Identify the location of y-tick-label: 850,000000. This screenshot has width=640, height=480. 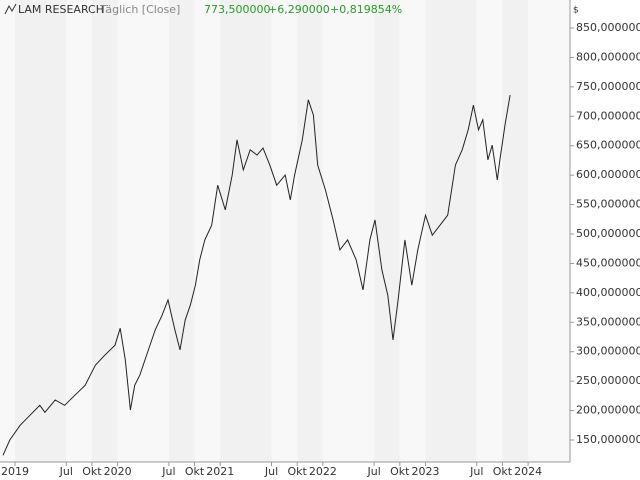
(608, 27).